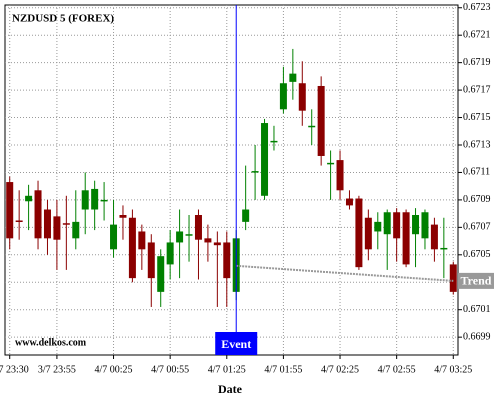 The height and width of the screenshot is (400, 500). I want to click on x-tick-label: 3/7 23:30, so click(14, 369).